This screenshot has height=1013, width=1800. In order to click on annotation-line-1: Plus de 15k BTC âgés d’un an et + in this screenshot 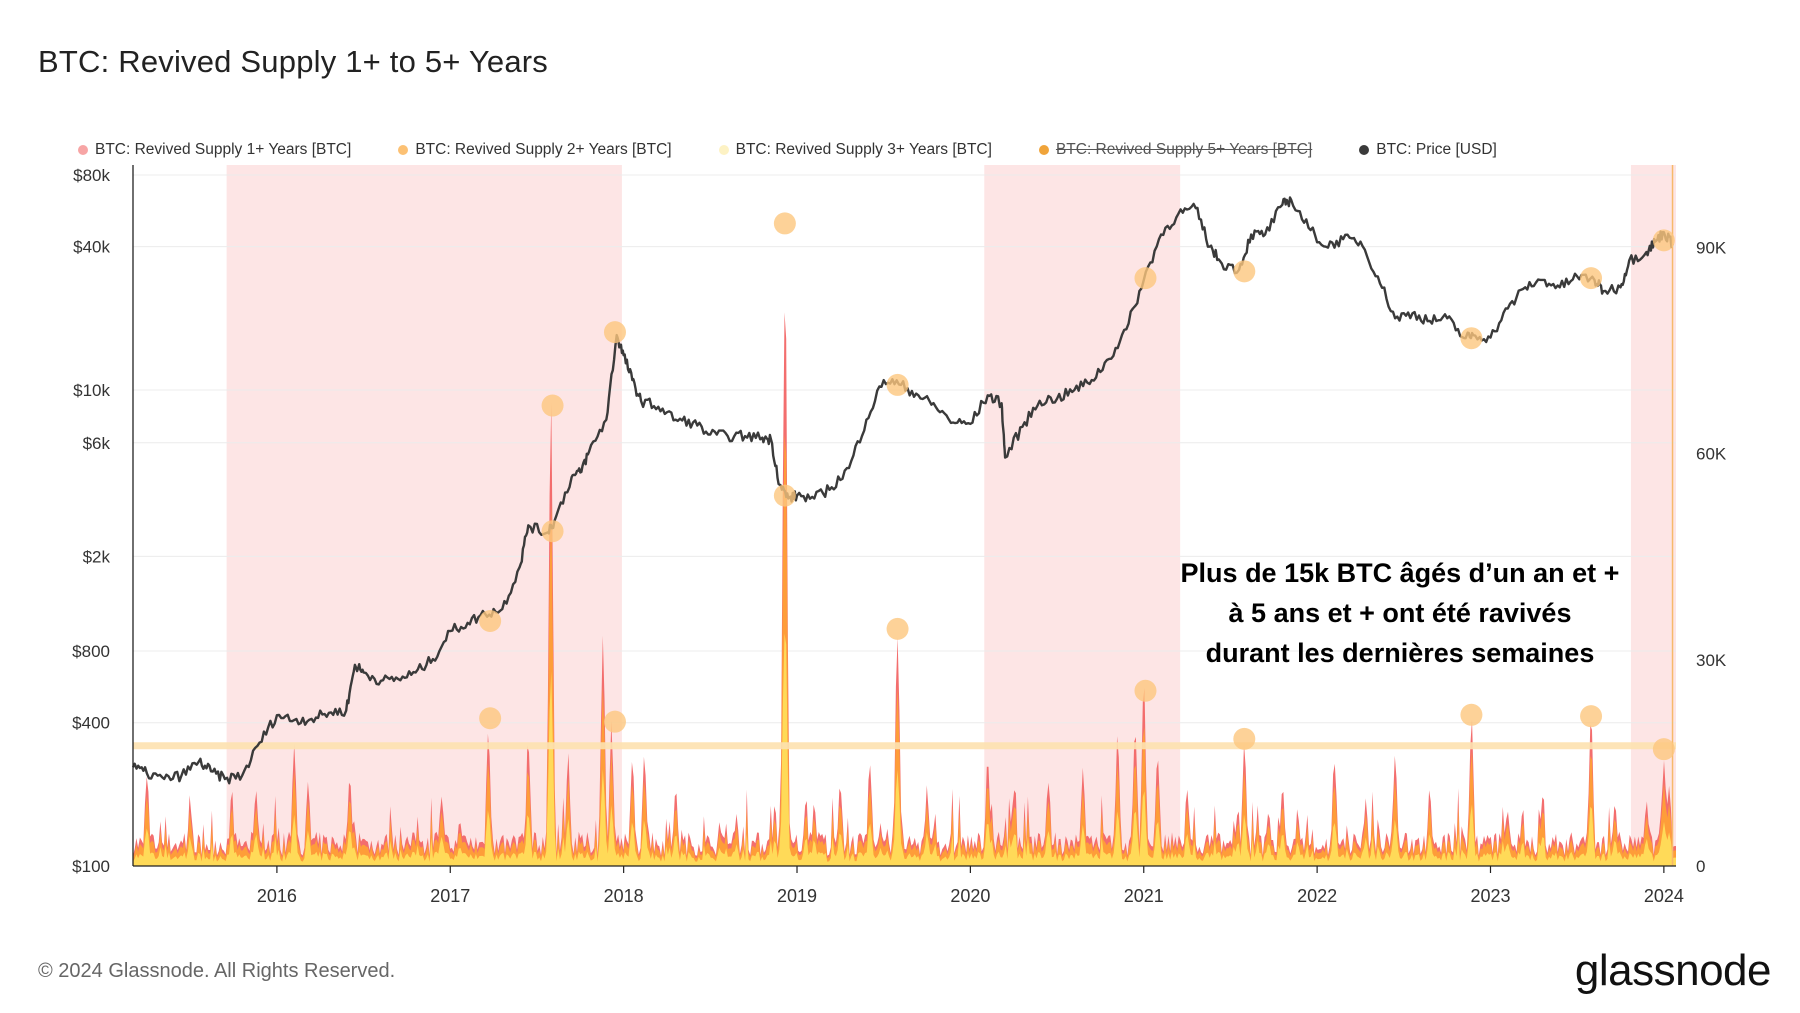, I will do `click(1400, 573)`.